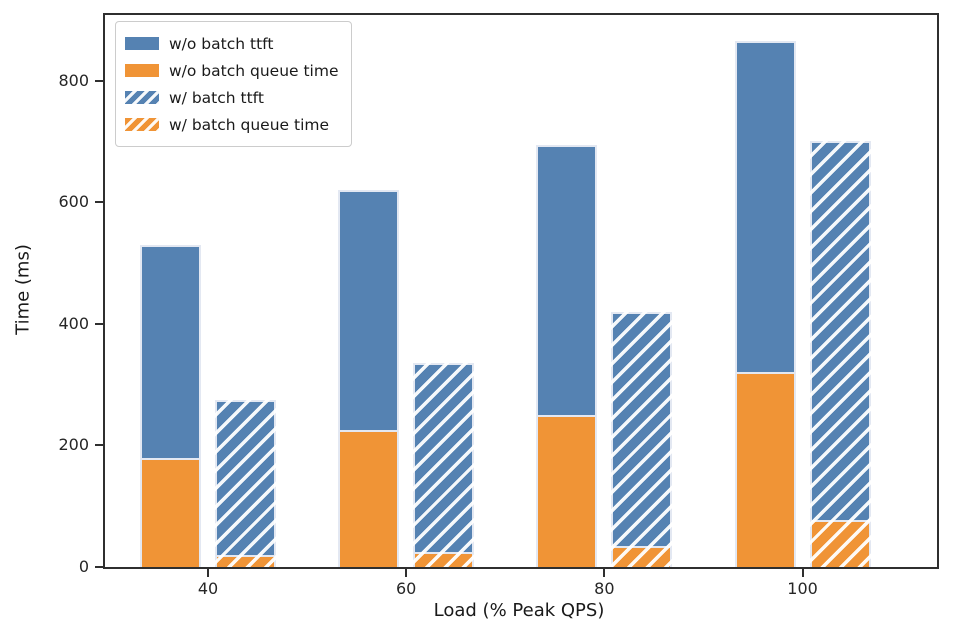  What do you see at coordinates (83, 566) in the screenshot?
I see `y-tick-label: 0` at bounding box center [83, 566].